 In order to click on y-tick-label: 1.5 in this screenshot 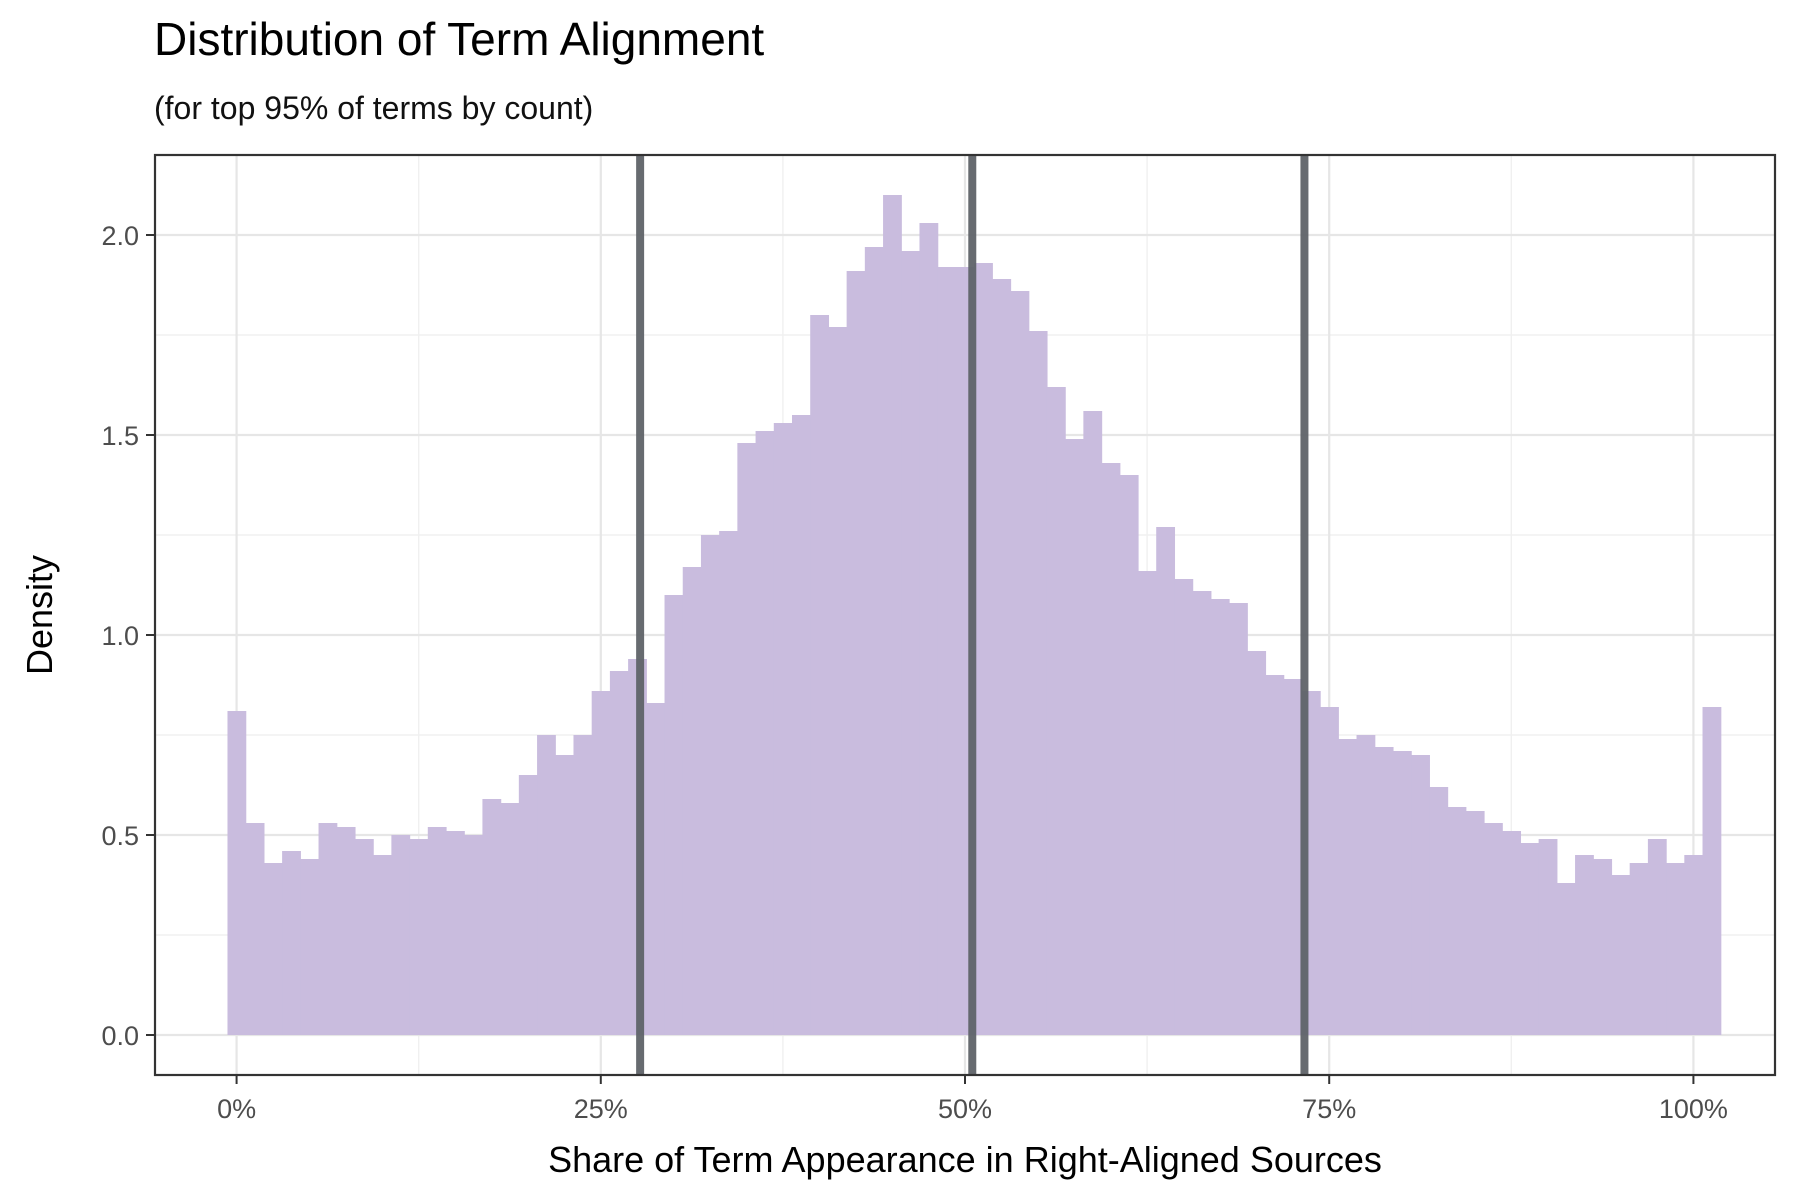, I will do `click(120, 436)`.